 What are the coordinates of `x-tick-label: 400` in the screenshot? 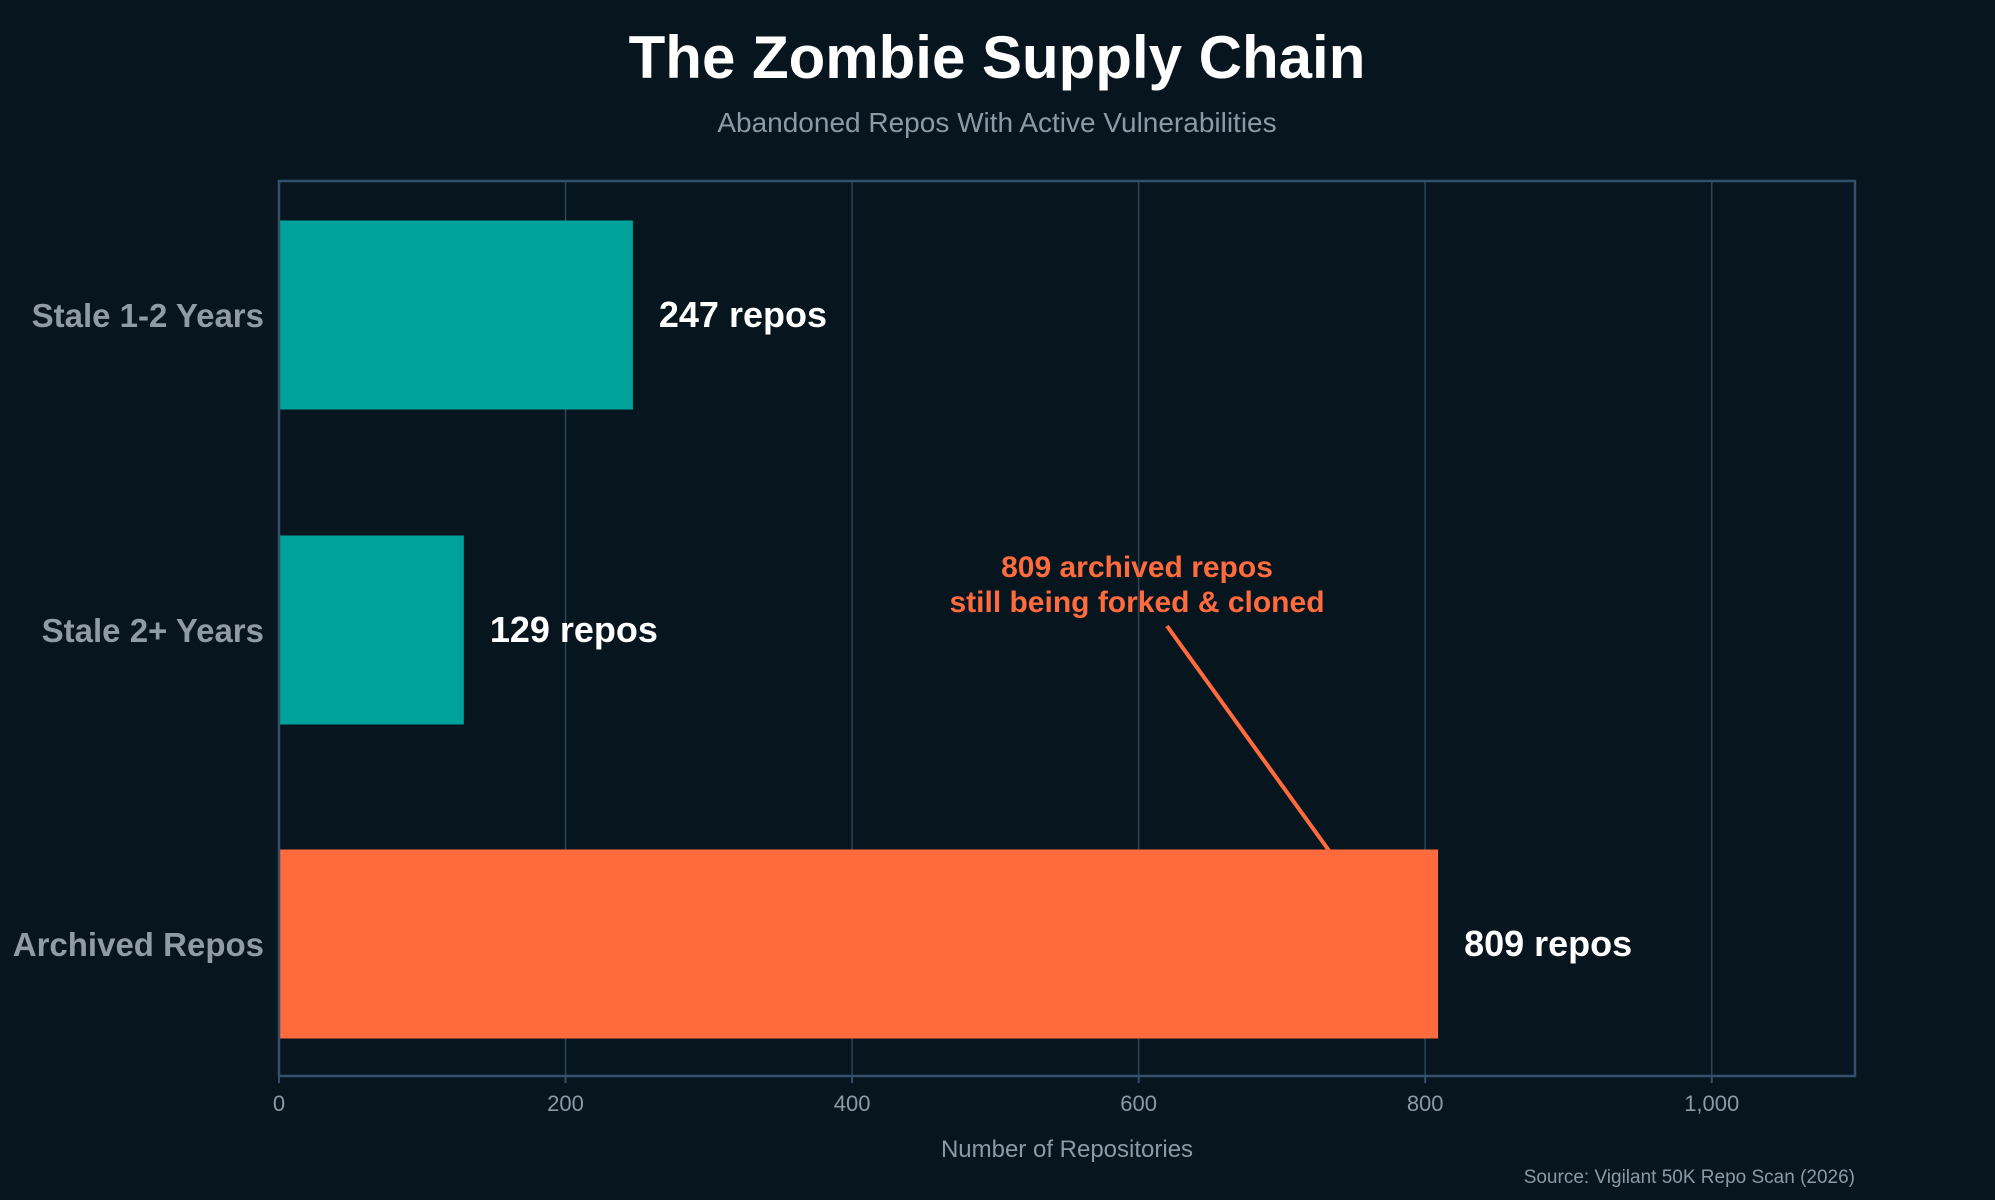 It's located at (852, 1103).